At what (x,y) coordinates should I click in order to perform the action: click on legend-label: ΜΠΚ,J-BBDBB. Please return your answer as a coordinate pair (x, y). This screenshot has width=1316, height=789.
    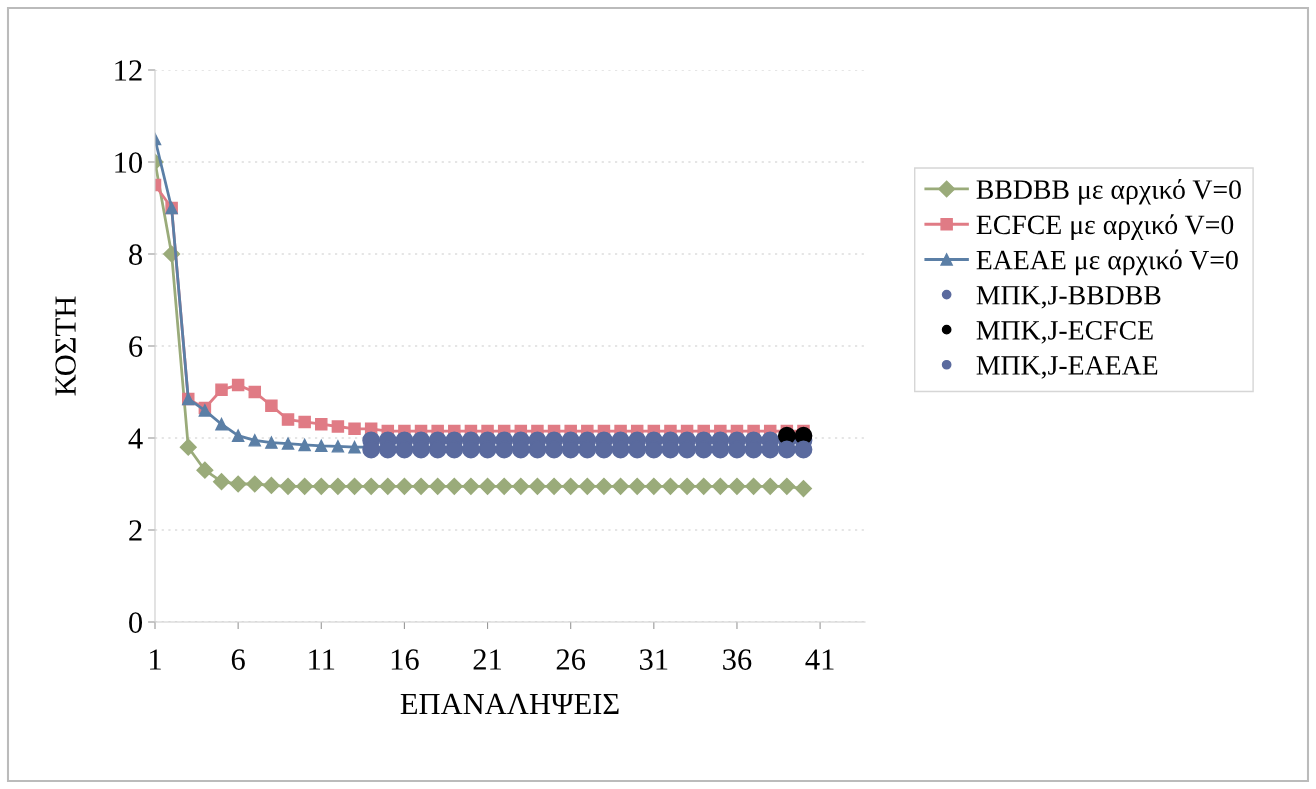
    Looking at the image, I should click on (1068, 297).